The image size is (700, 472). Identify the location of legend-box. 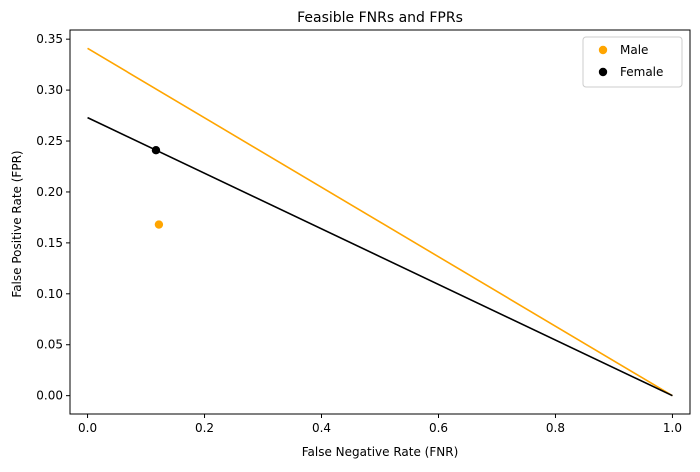
(632, 62).